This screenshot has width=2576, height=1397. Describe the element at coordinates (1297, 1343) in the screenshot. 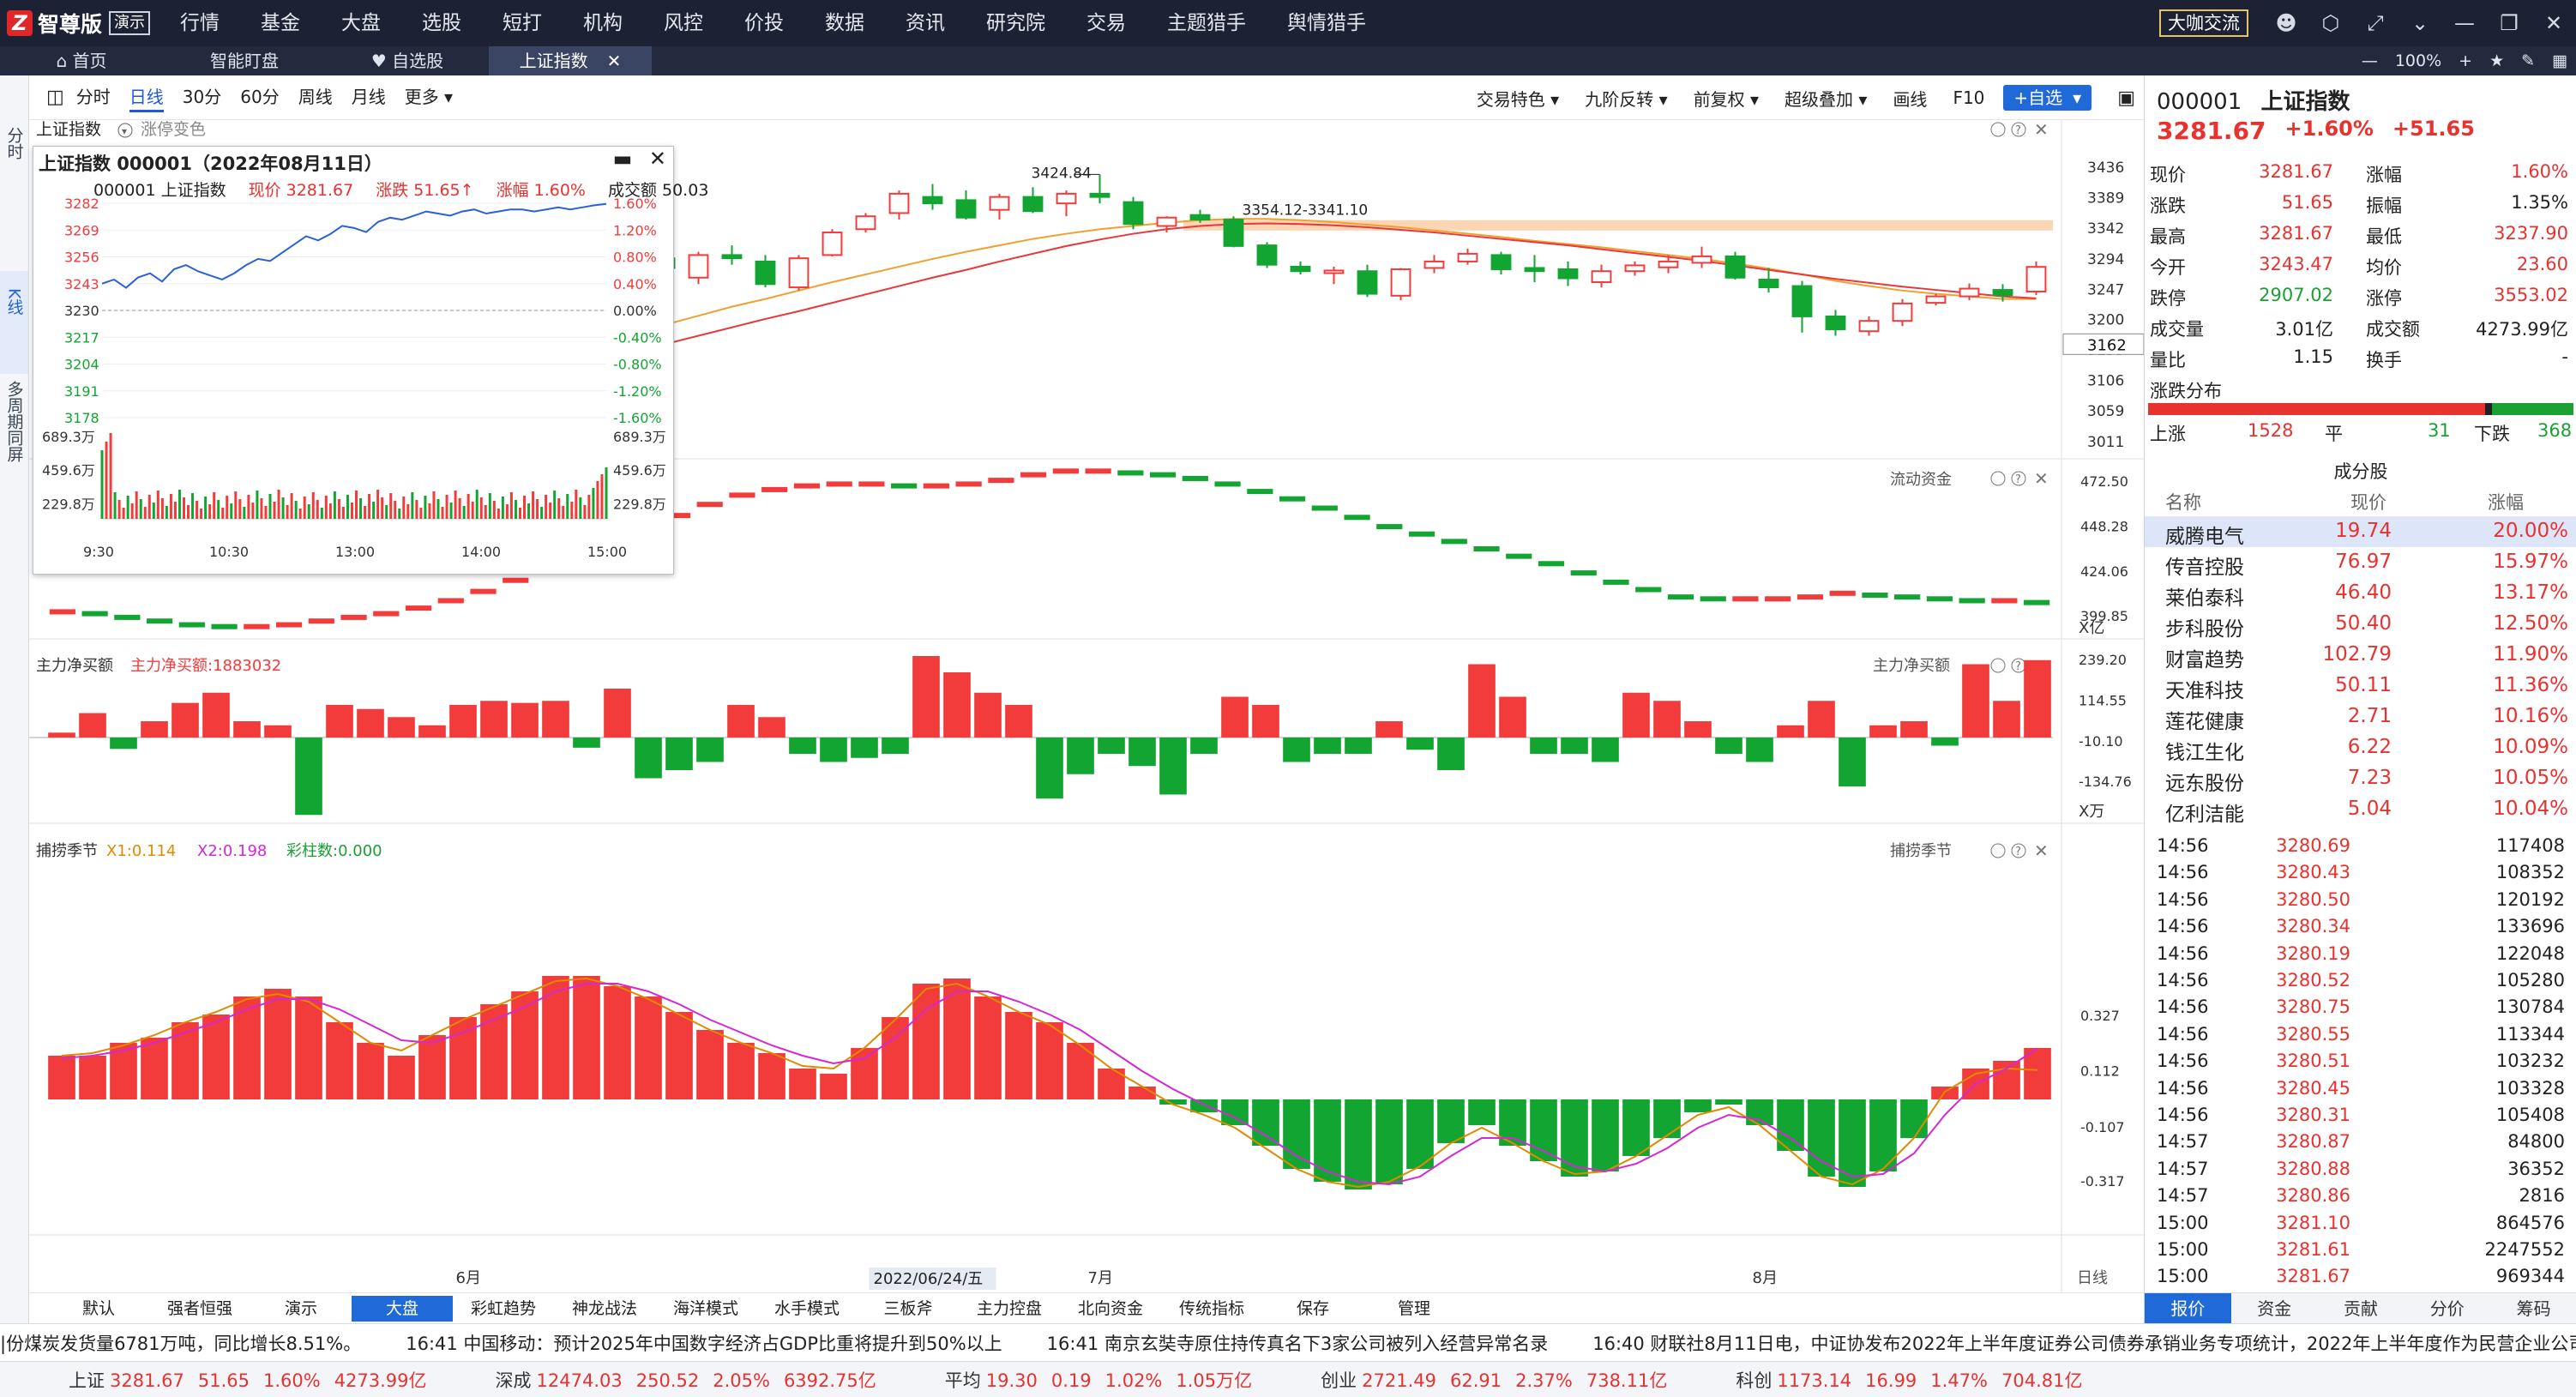

I see `news-item: 16:41 南京玄奘寺原住持传真名下3家公司被列入经营异常名录` at that location.